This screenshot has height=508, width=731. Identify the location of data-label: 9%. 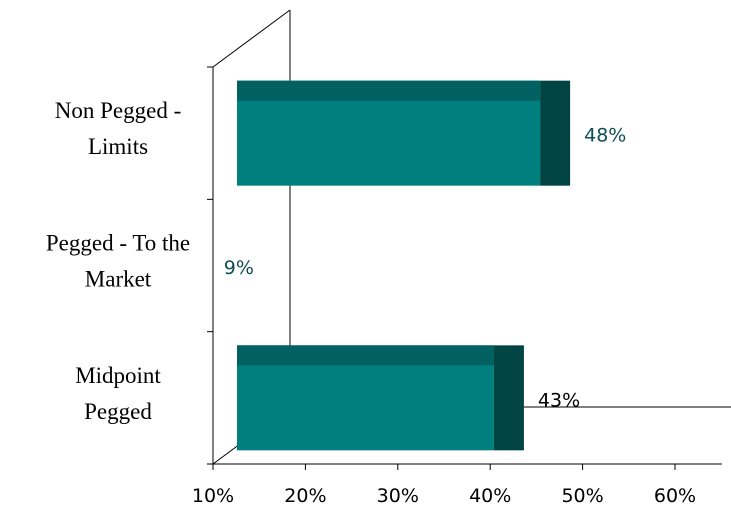
(239, 268).